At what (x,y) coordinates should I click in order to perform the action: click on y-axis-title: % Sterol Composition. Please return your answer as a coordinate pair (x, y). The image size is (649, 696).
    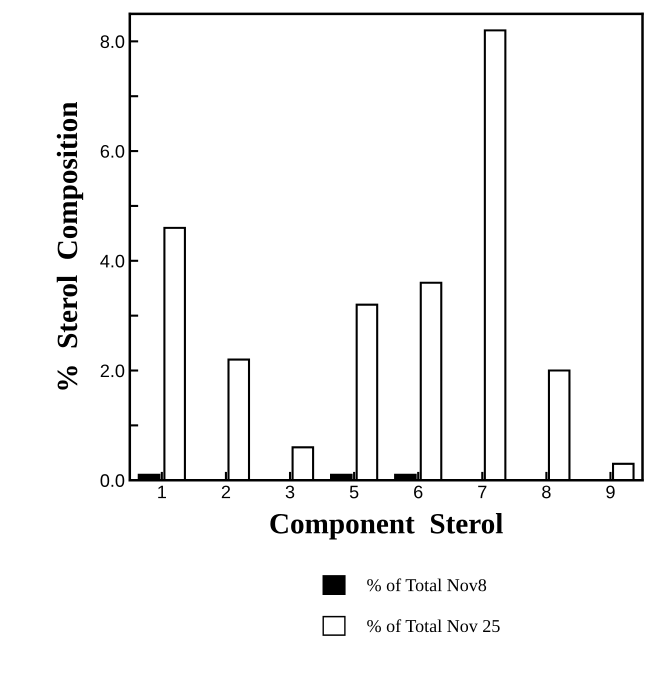
    Looking at the image, I should click on (70, 246).